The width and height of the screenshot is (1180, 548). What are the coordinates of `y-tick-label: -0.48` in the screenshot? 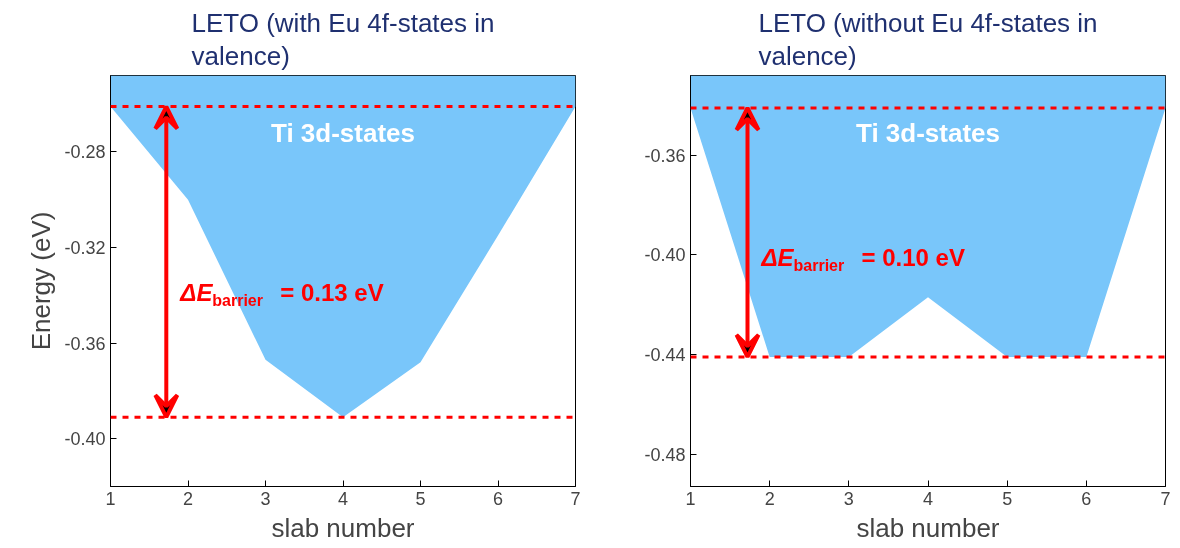 It's located at (665, 454).